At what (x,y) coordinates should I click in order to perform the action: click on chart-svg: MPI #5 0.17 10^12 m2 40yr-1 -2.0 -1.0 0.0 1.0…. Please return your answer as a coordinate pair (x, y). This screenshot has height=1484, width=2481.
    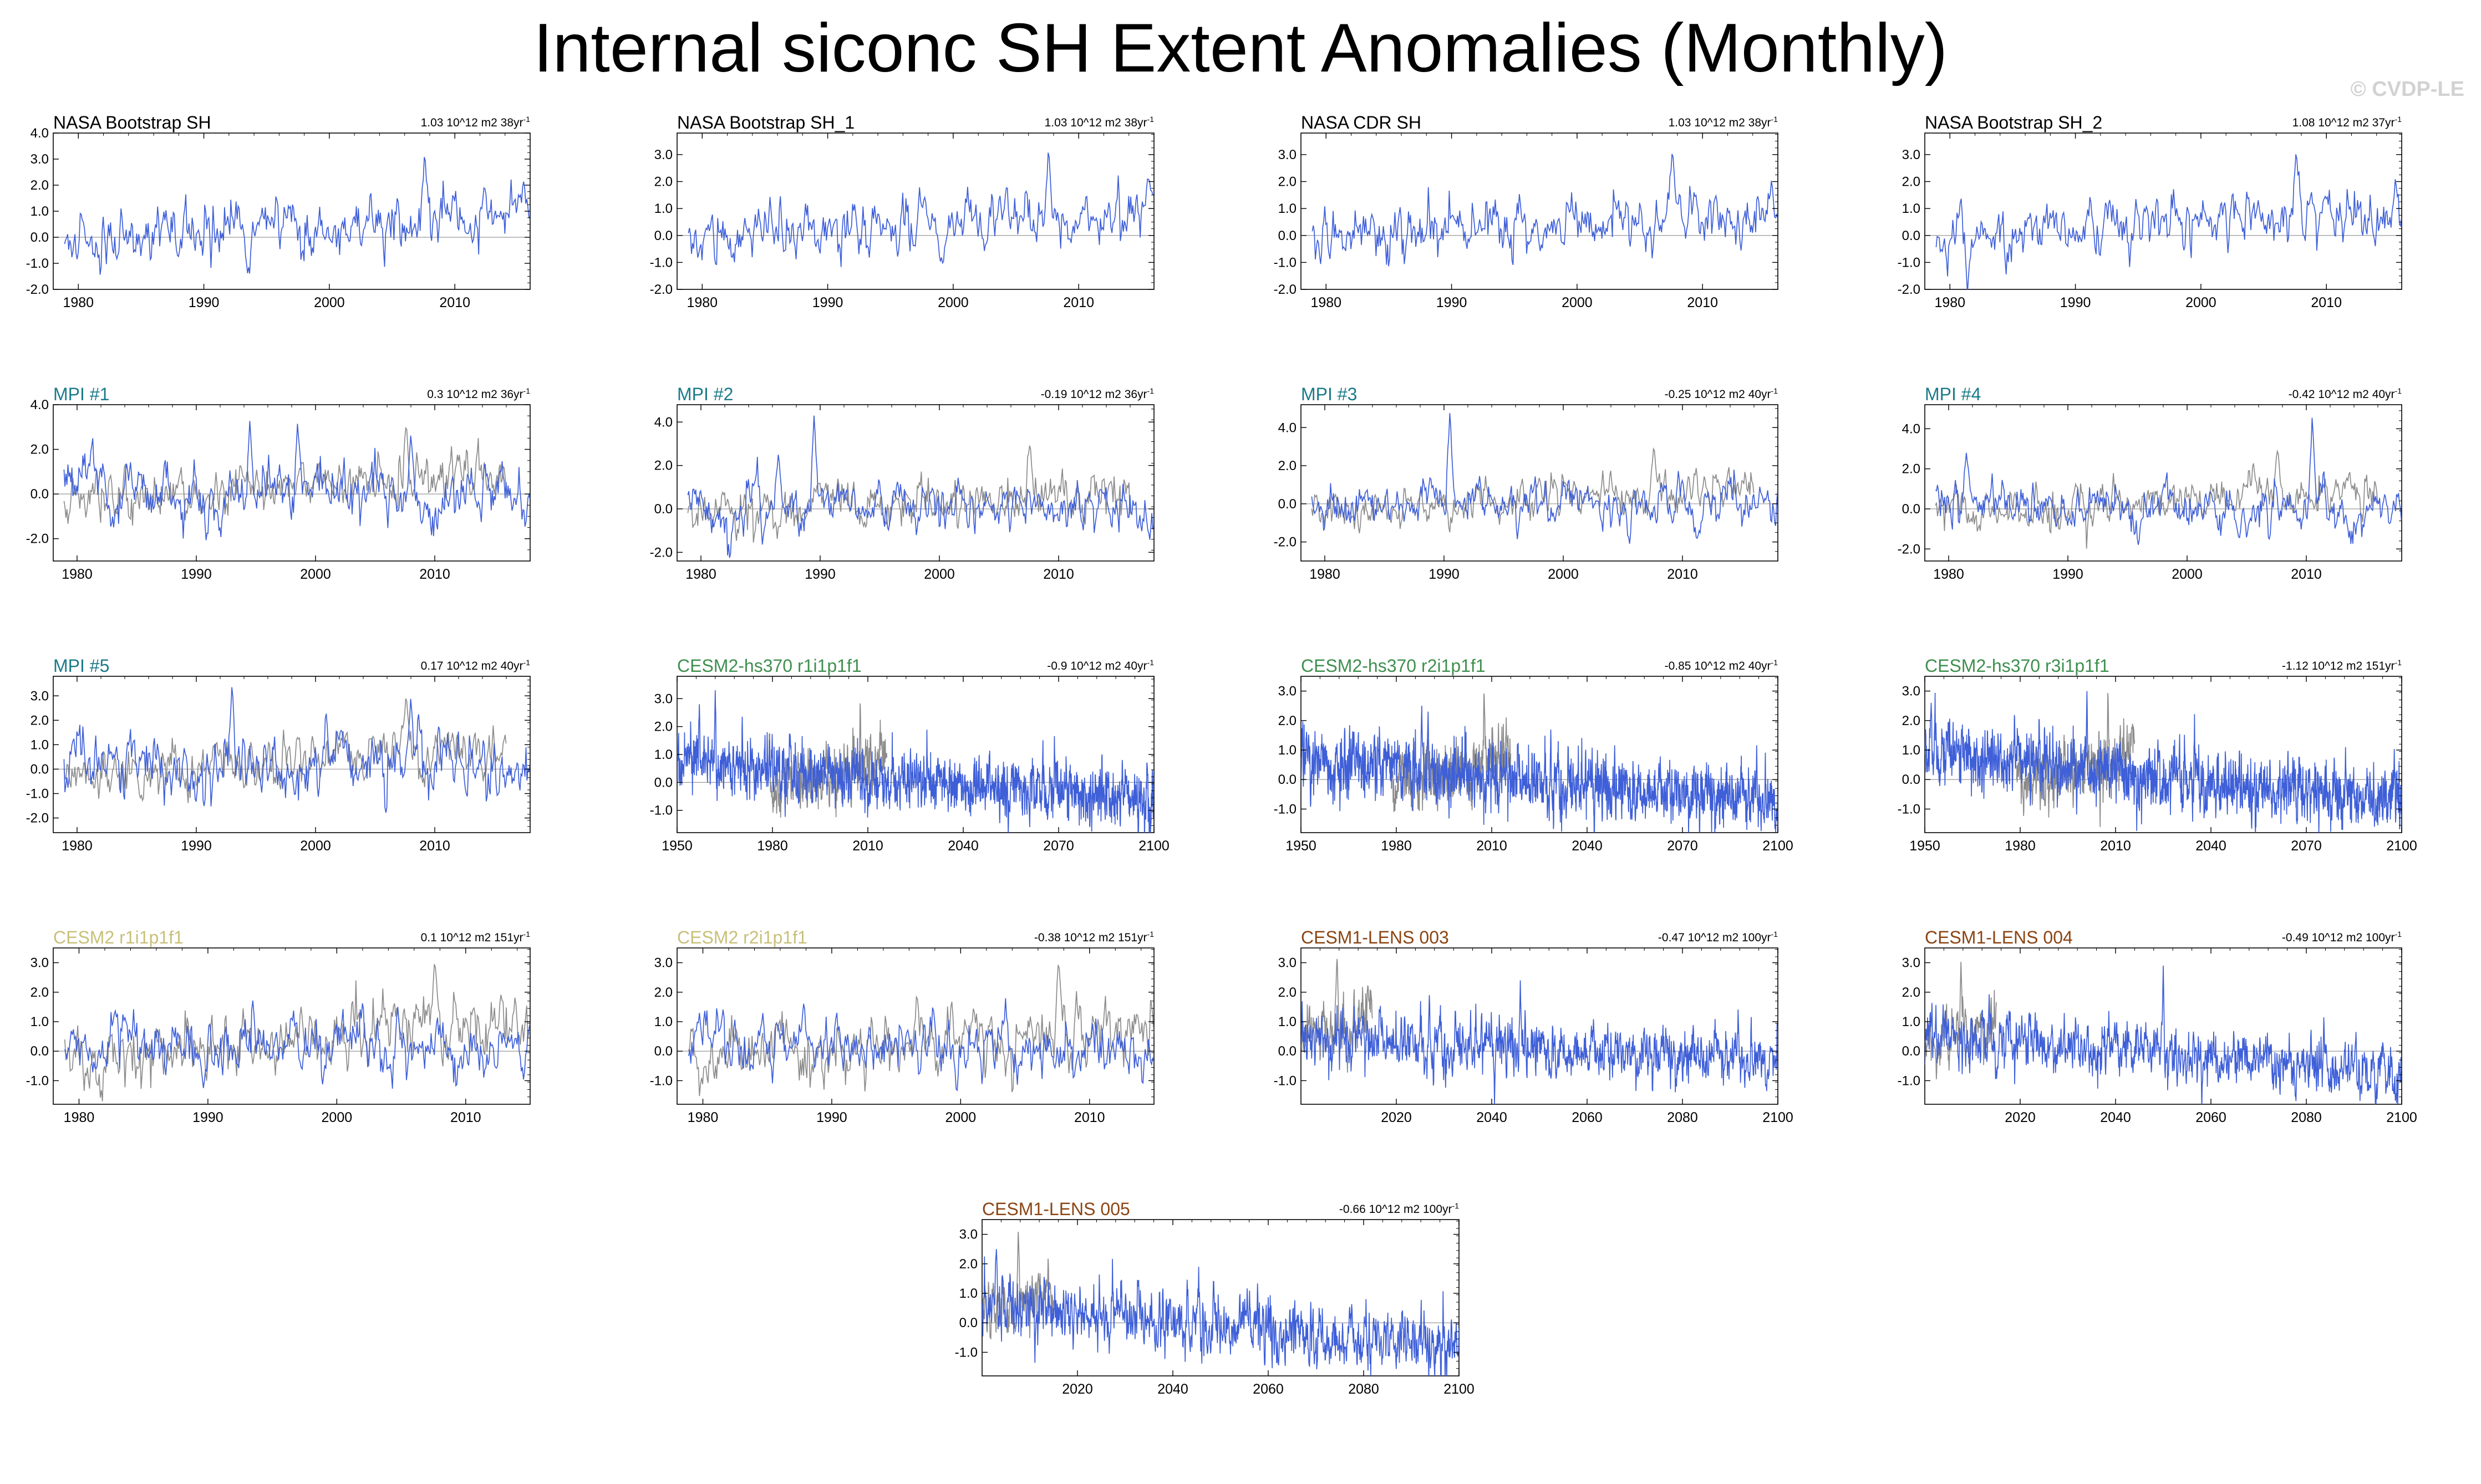
    Looking at the image, I should click on (278, 755).